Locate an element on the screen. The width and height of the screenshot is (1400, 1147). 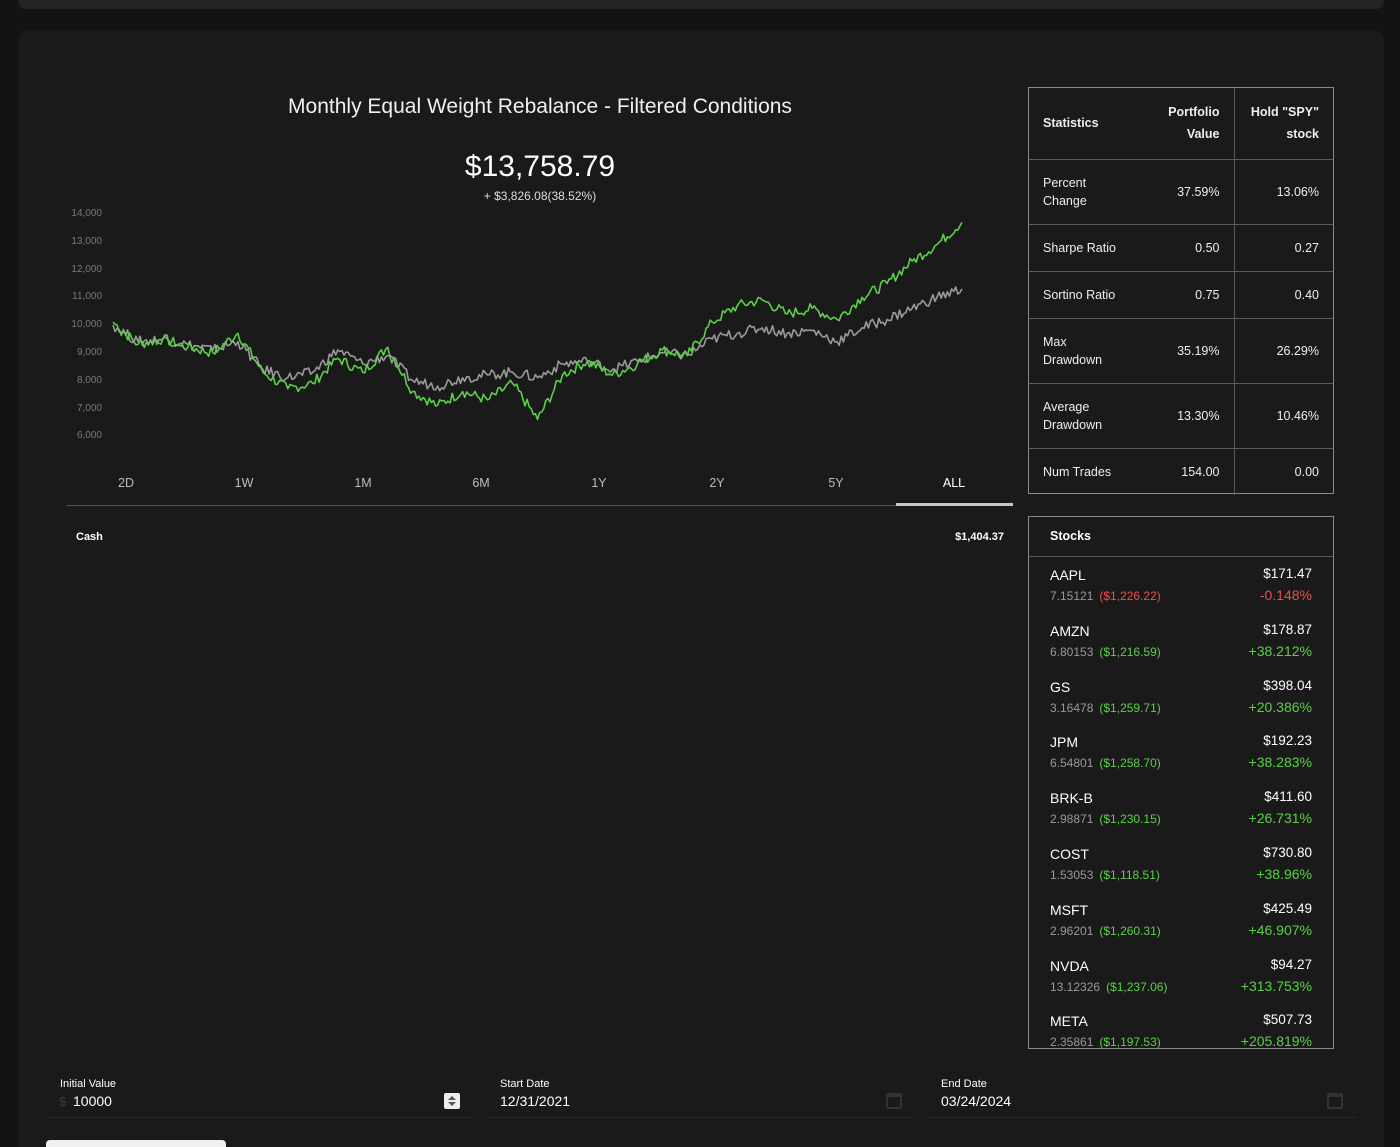
hold-spy-header: Hold "SPY" stock is located at coordinates (1284, 123).